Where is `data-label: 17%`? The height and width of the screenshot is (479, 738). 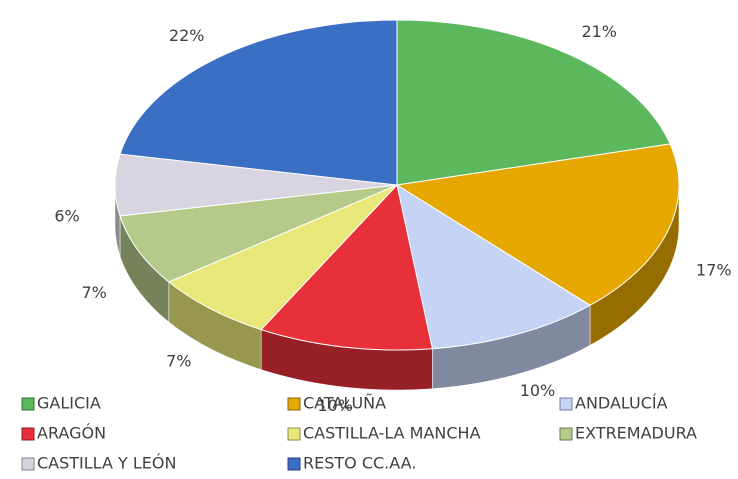
data-label: 17% is located at coordinates (714, 269).